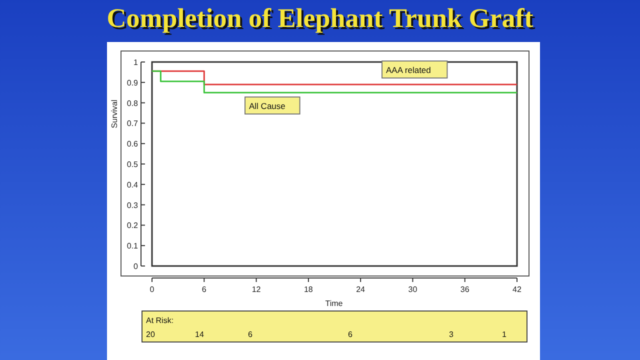 This screenshot has width=640, height=360. I want to click on x-tick-label: 12, so click(257, 289).